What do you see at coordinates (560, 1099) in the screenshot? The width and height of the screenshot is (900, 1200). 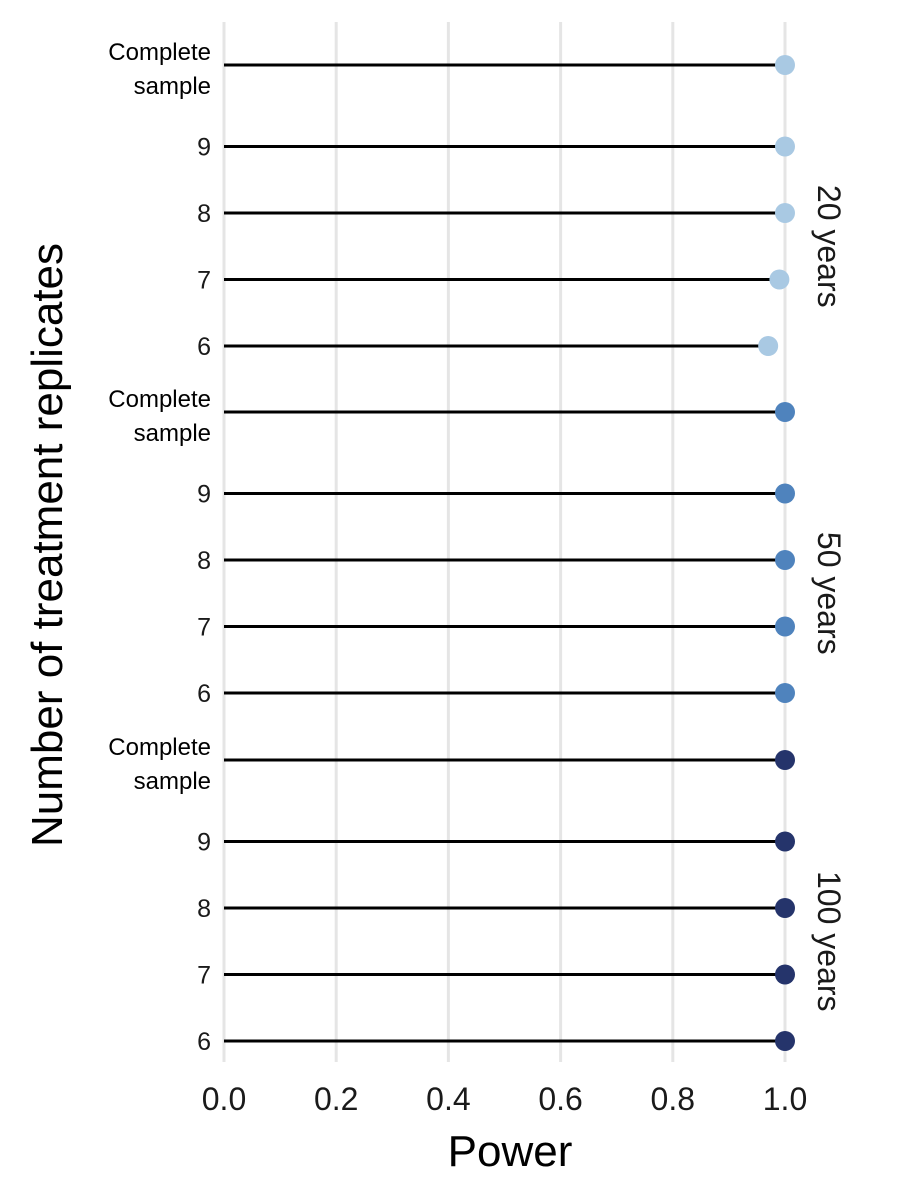 I see `x-tick-label: 0.6` at bounding box center [560, 1099].